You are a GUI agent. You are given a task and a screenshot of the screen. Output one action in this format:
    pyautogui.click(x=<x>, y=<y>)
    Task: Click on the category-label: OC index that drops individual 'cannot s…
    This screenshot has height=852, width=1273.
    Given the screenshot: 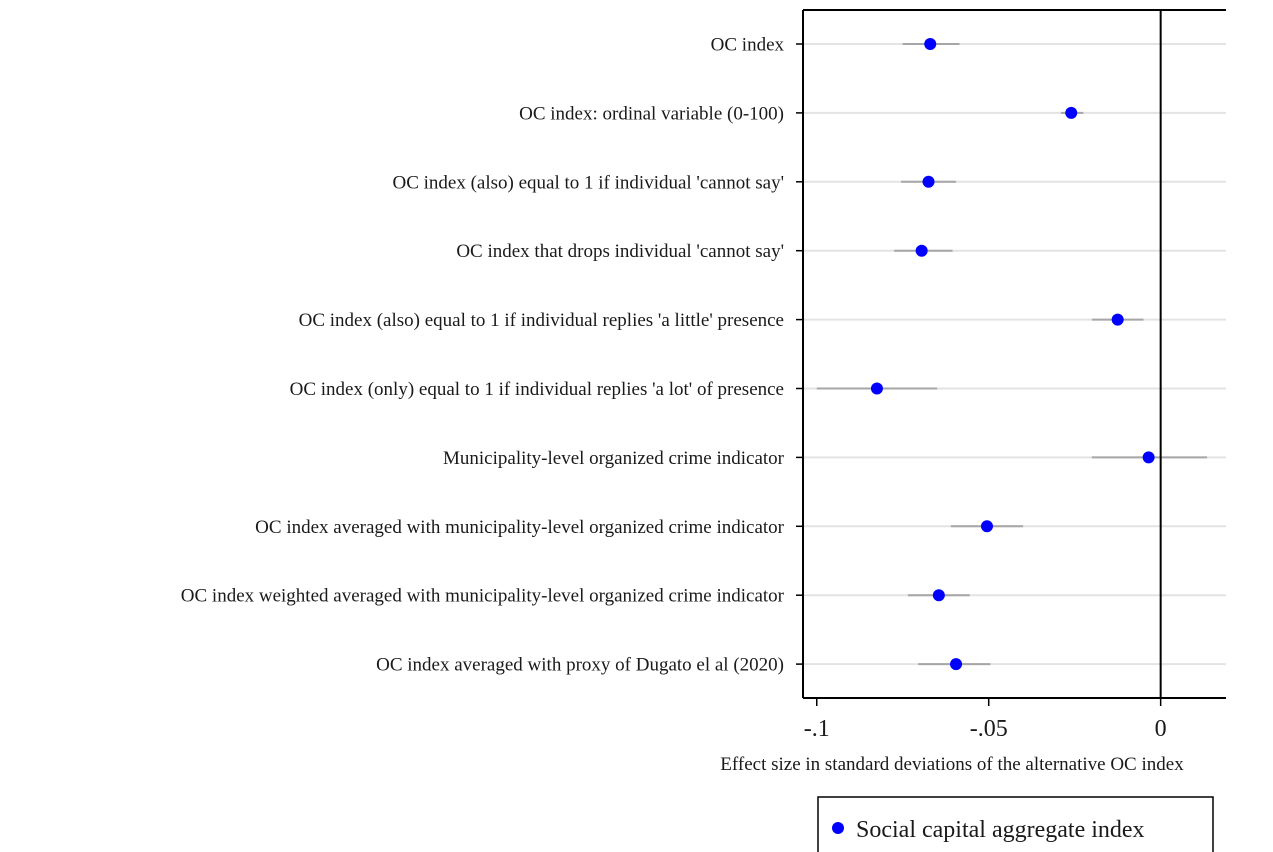 What is the action you would take?
    pyautogui.click(x=620, y=251)
    